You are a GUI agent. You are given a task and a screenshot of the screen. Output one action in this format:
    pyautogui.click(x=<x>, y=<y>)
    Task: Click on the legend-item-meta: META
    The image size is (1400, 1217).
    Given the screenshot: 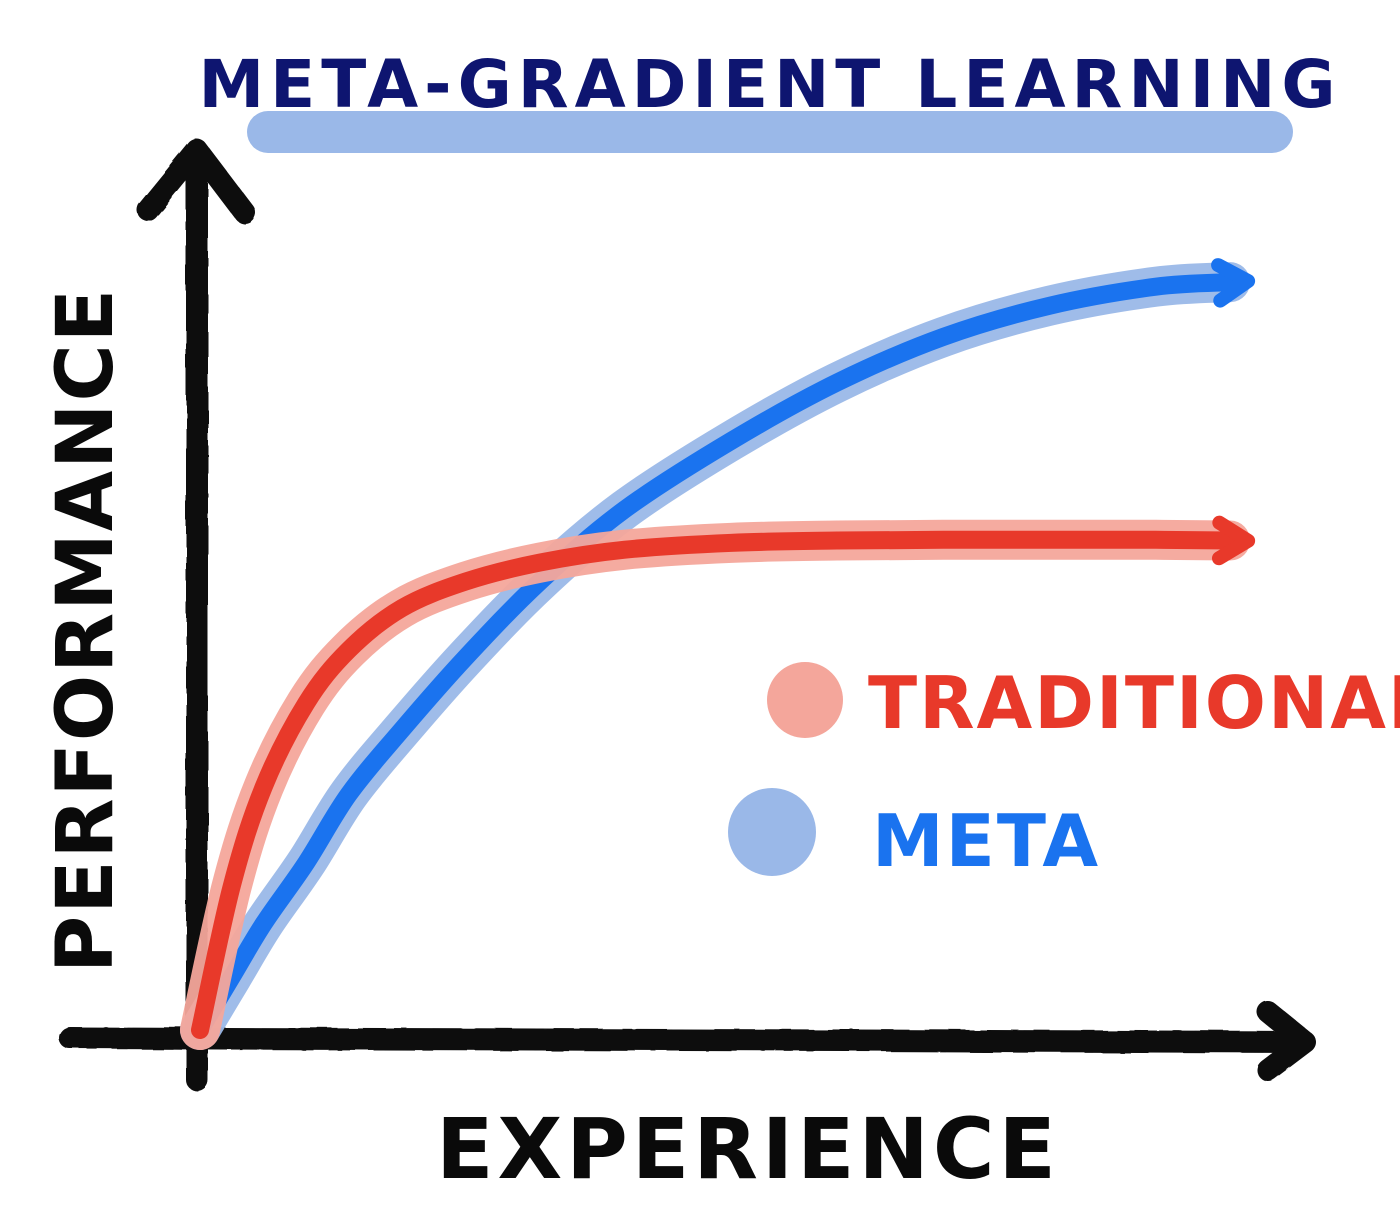 What is the action you would take?
    pyautogui.click(x=914, y=835)
    